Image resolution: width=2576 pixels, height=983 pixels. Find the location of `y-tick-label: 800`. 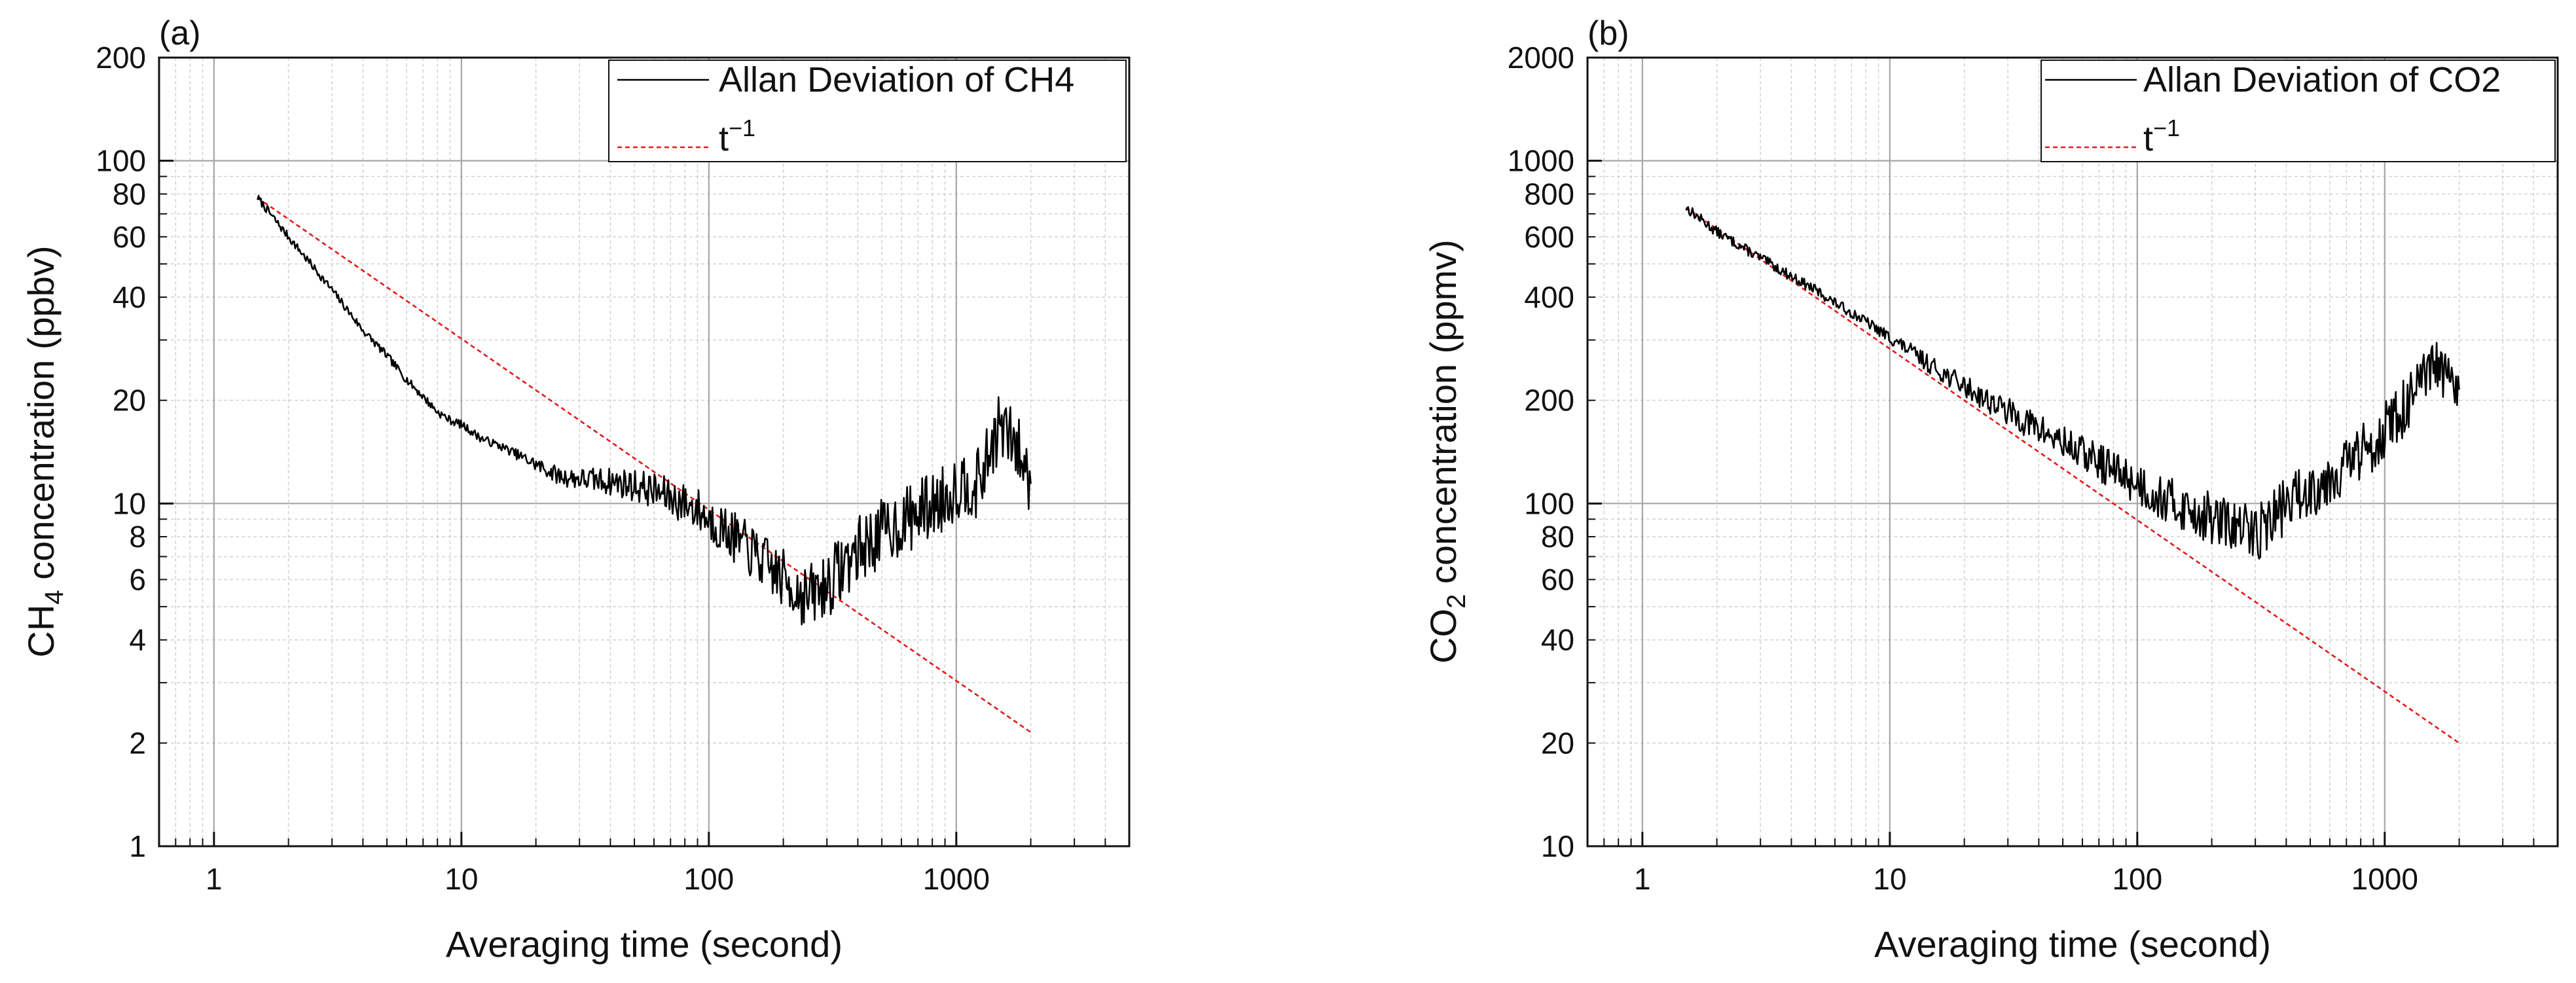

y-tick-label: 800 is located at coordinates (1549, 194).